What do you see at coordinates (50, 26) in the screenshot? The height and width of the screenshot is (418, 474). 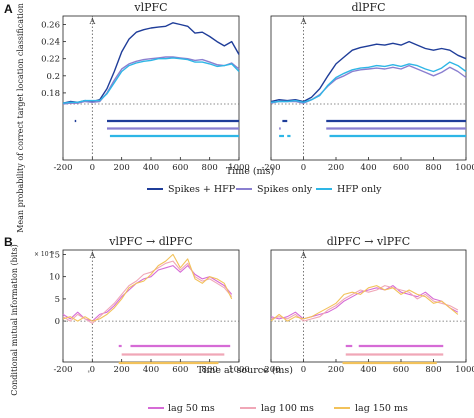 I see `y-tick-label: 0.26` at bounding box center [50, 26].